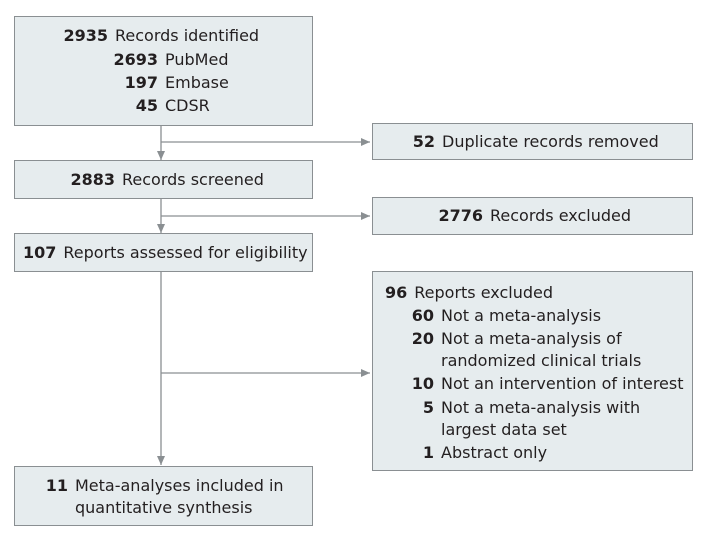  I want to click on records-identified-label: Records identified, so click(187, 35).